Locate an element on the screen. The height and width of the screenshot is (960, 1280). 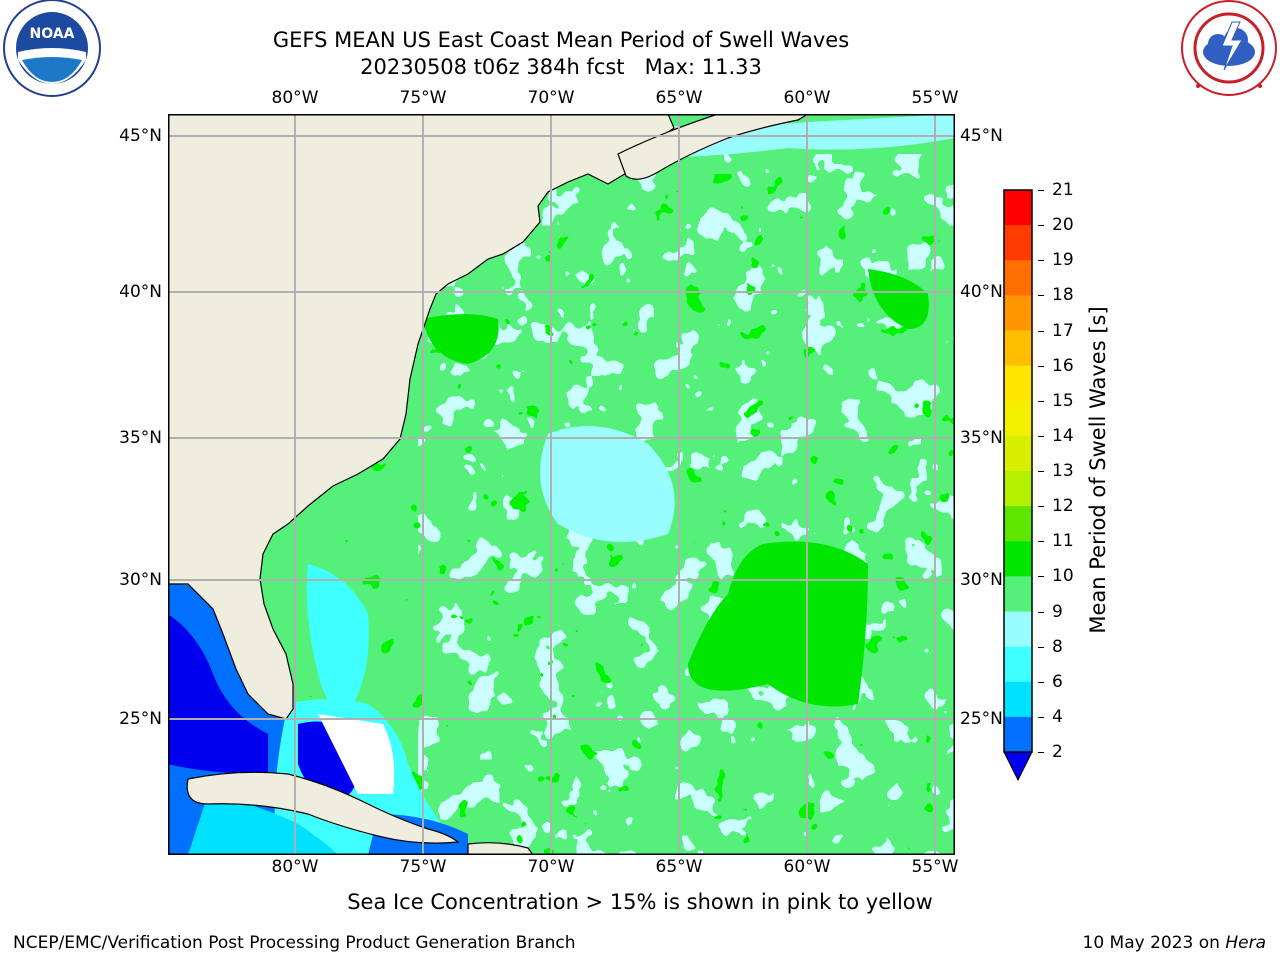
colorbar is located at coordinates (1018, 485).